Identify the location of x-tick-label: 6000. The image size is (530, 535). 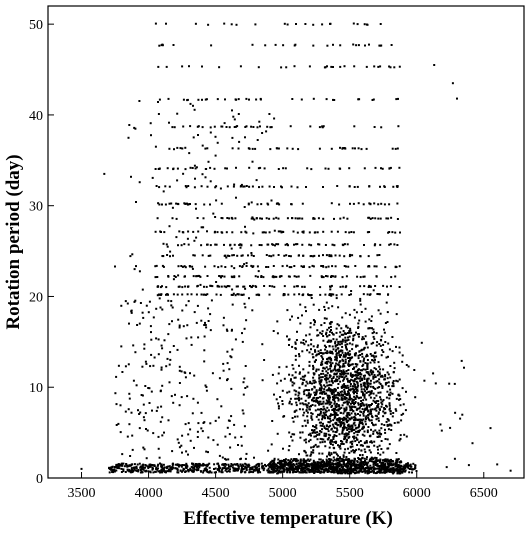
(417, 493).